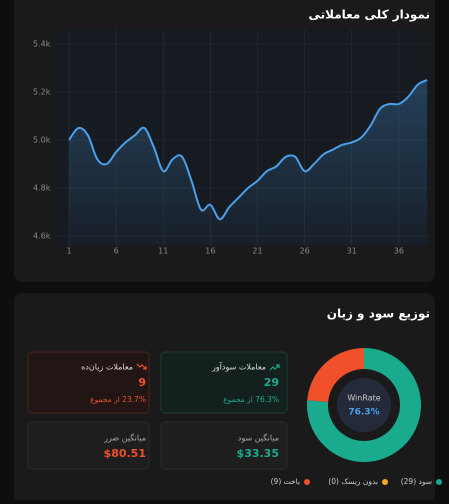  Describe the element at coordinates (107, 367) in the screenshot. I see `card-title: معاملات زیان‌ده` at that location.